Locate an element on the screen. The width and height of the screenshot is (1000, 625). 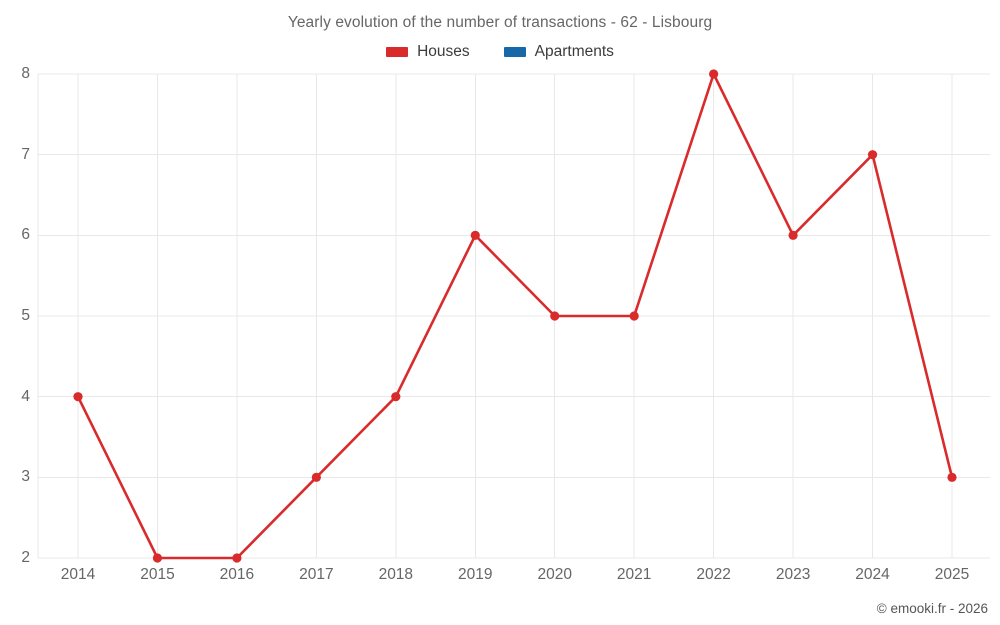
x-axis-tick-label: 2014 is located at coordinates (78, 574).